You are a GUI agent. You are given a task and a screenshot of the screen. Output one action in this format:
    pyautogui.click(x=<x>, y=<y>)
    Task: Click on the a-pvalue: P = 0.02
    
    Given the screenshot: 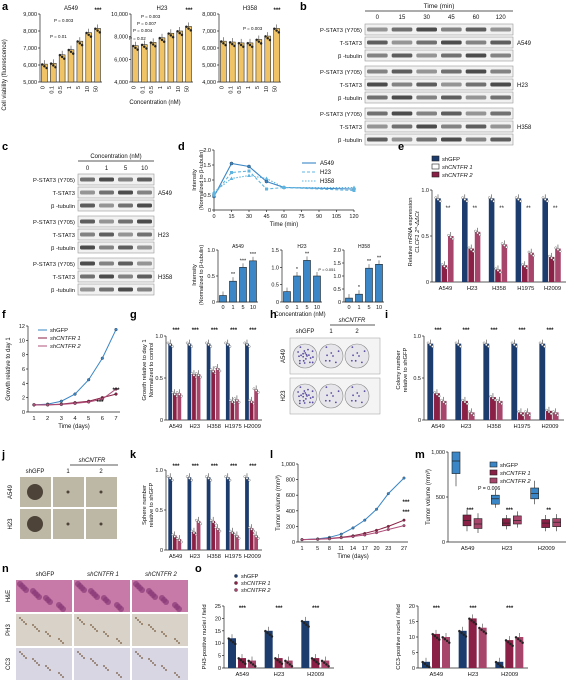 What is the action you would take?
    pyautogui.click(x=137, y=38)
    